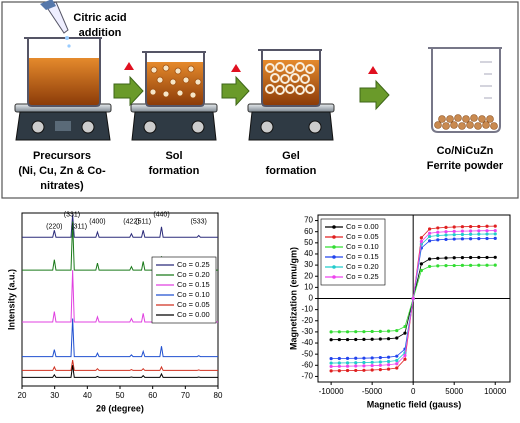  What do you see at coordinates (307, 342) in the screenshot?
I see `y-tick-label: -40` at bounding box center [307, 342].